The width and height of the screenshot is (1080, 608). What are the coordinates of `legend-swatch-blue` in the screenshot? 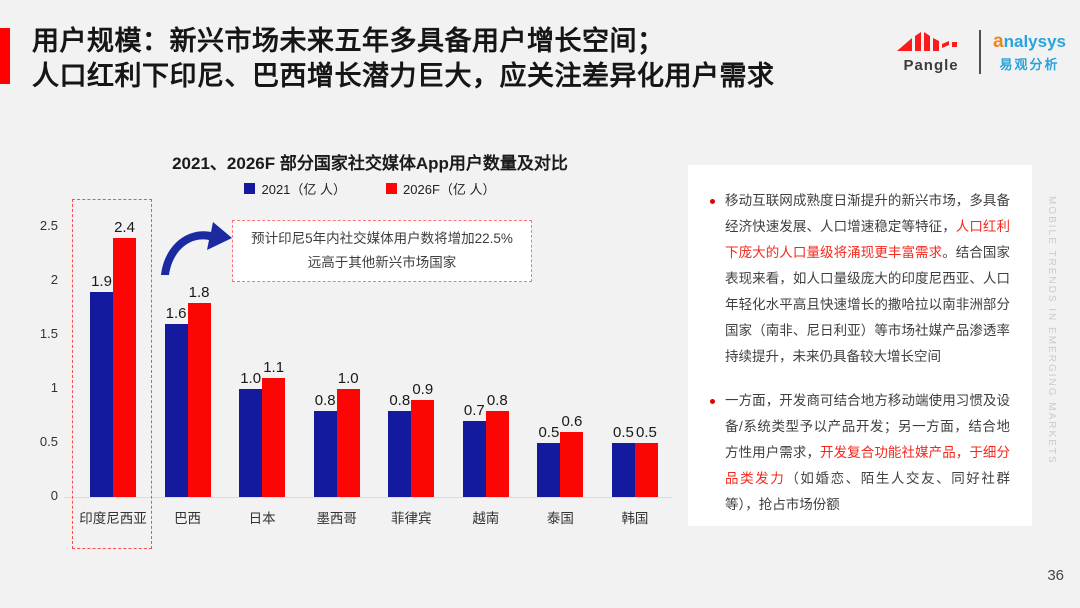 It's located at (250, 188).